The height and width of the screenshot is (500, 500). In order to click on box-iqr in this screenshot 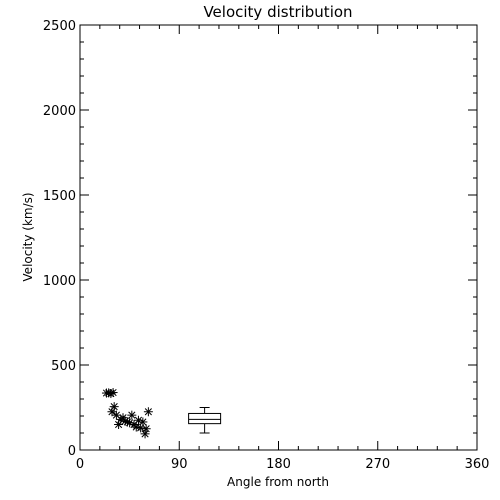, I will do `click(205, 418)`.